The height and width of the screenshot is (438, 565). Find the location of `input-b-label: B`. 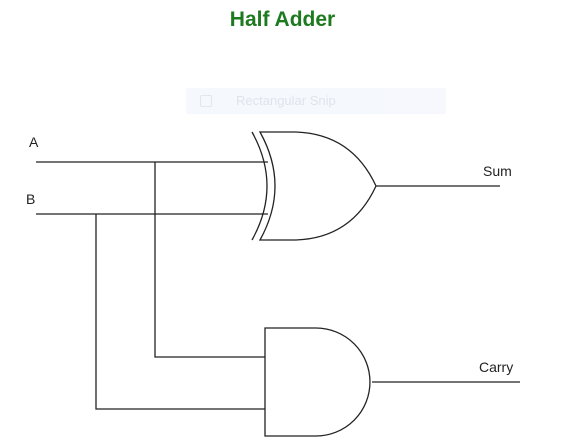

input-b-label: B is located at coordinates (30, 199).